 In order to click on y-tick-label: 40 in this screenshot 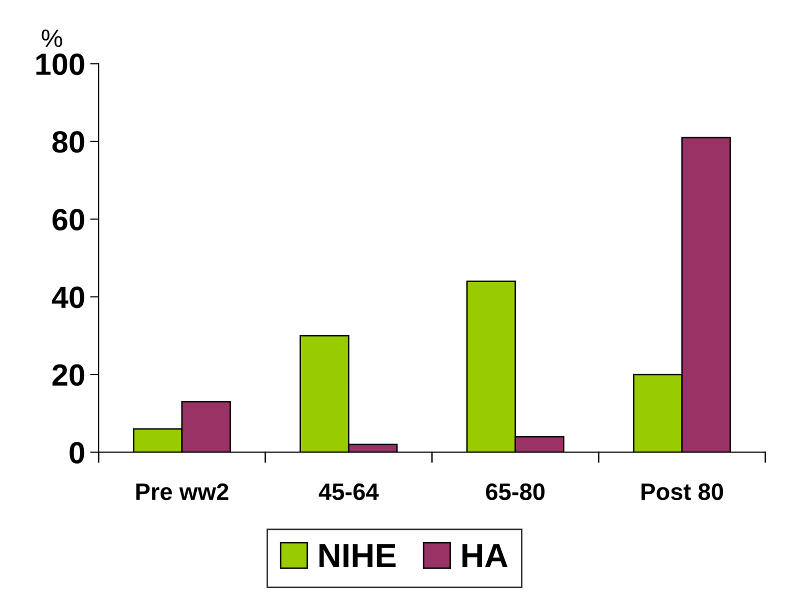, I will do `click(68, 297)`.